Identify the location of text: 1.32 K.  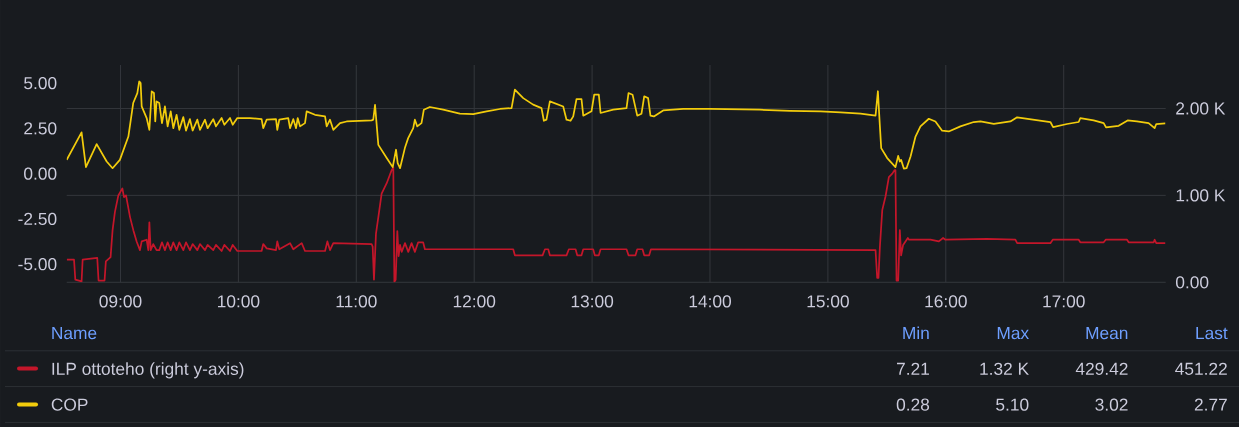
(1004, 368).